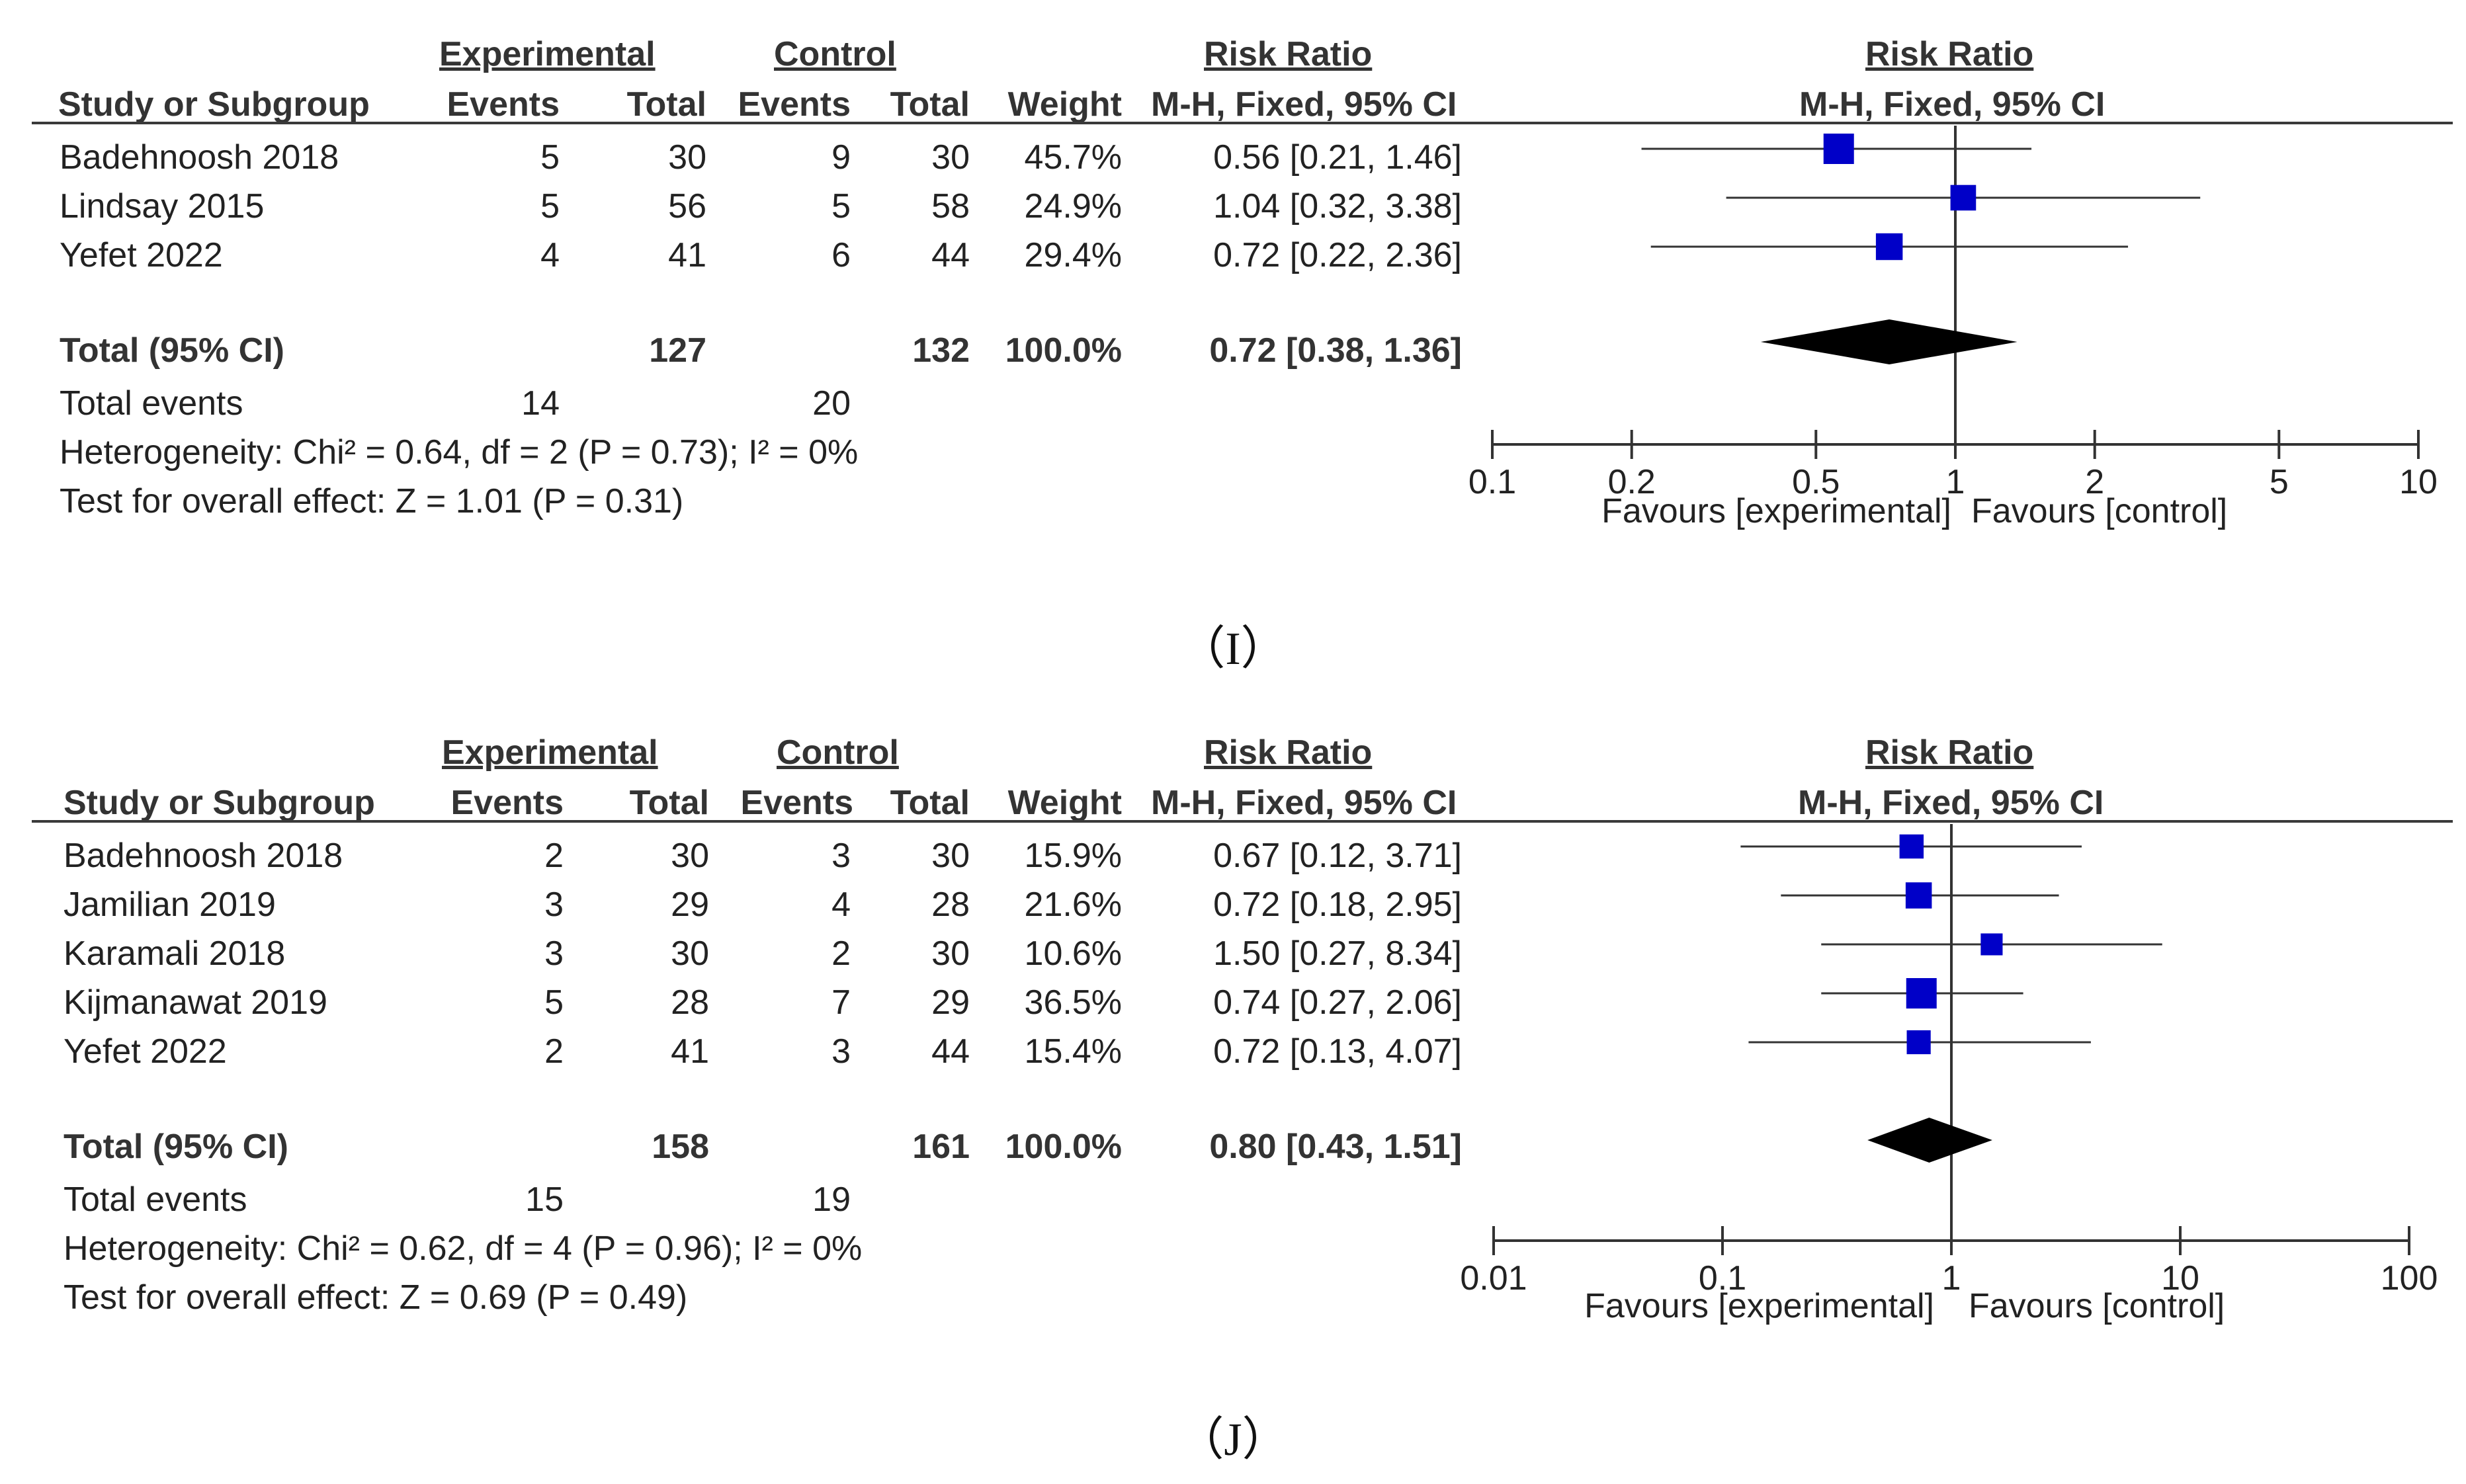 This screenshot has height=1484, width=2466. What do you see at coordinates (1073, 255) in the screenshot?
I see `study-weight: 29.4%` at bounding box center [1073, 255].